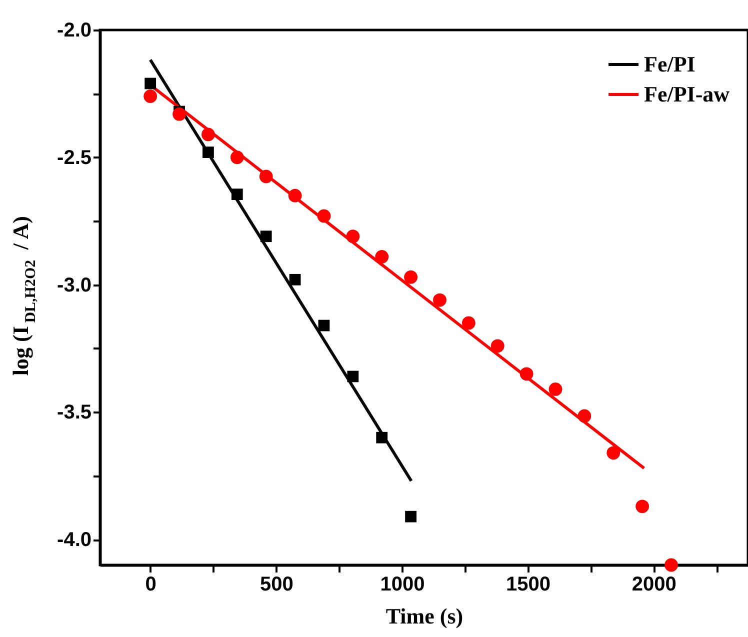 Image resolution: width=748 pixels, height=637 pixels. I want to click on x-tick-label: 1000, so click(402, 585).